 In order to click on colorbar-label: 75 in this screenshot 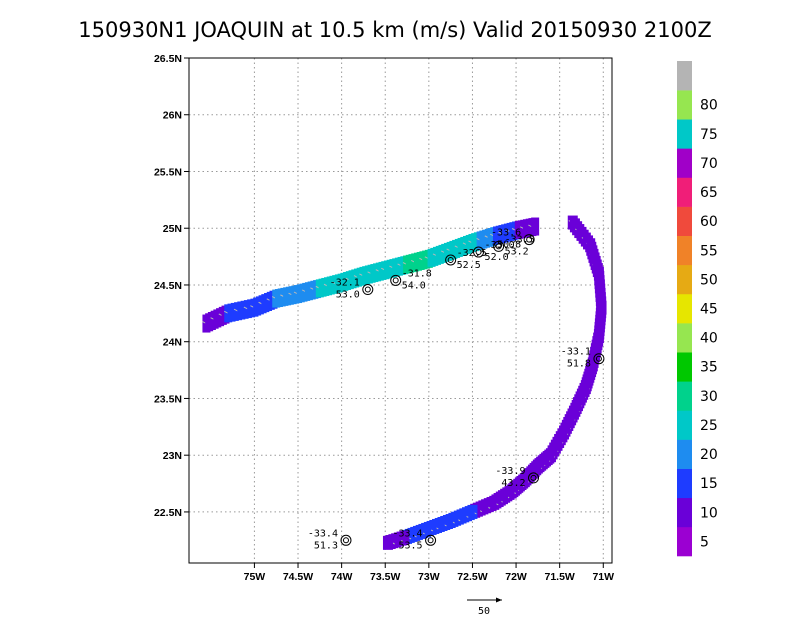, I will do `click(709, 135)`.